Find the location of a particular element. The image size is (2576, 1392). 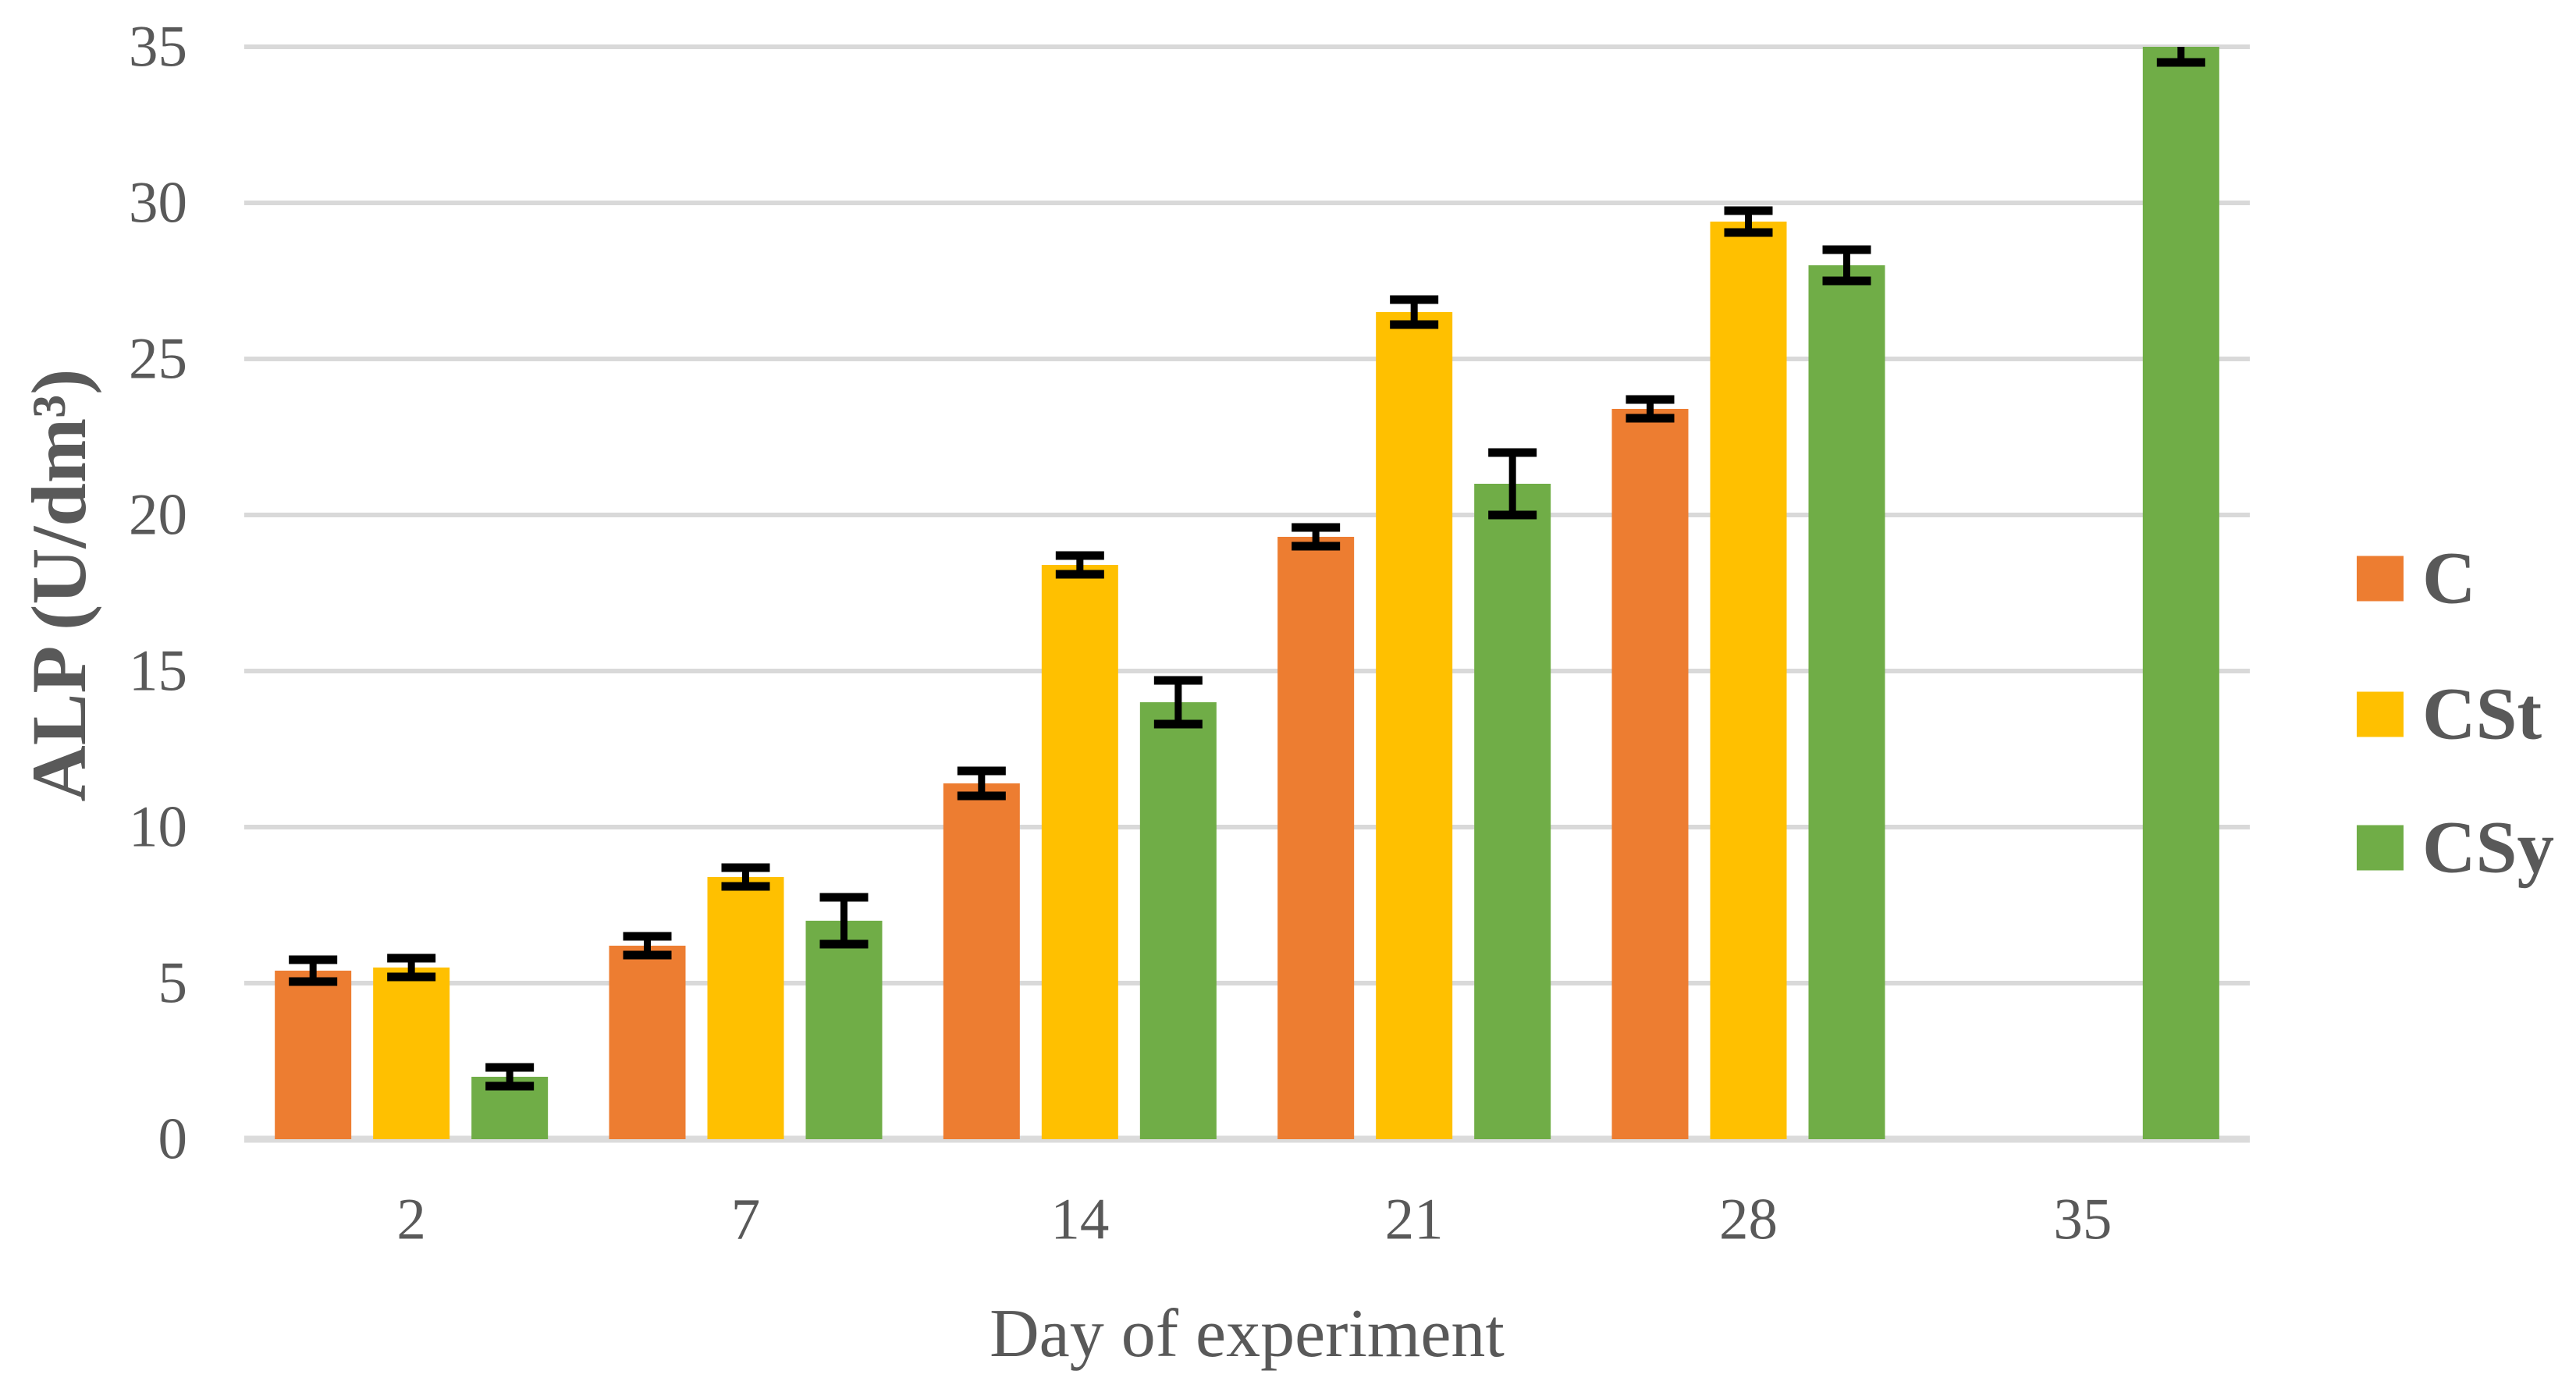

y-tick-label: 35 is located at coordinates (158, 47).